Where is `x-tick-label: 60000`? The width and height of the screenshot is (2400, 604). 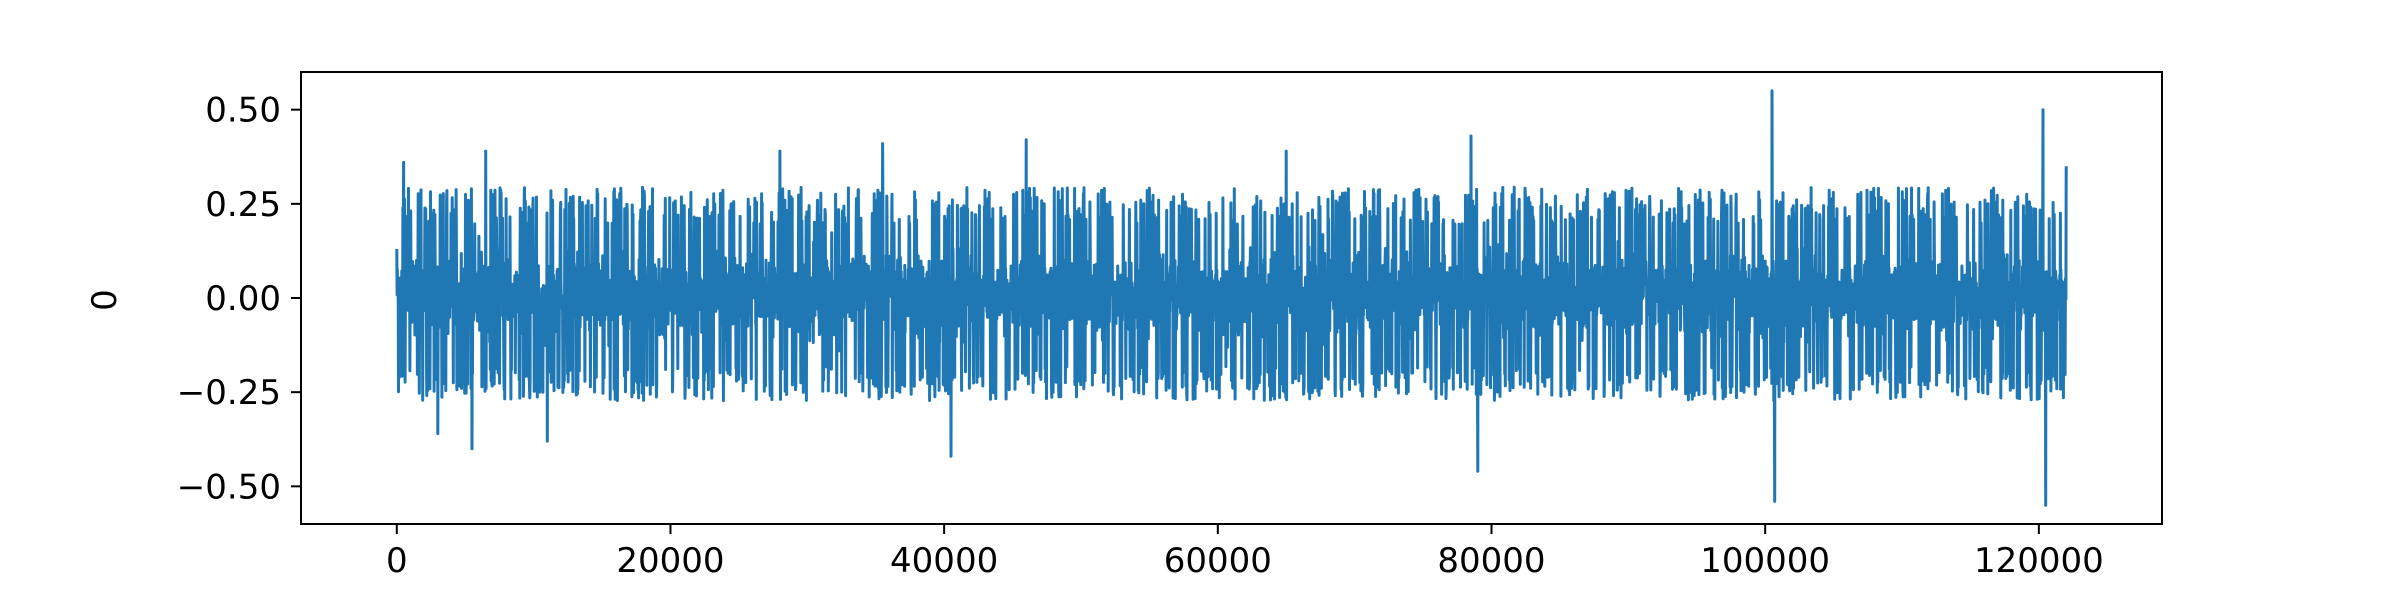
x-tick-label: 60000 is located at coordinates (1218, 561).